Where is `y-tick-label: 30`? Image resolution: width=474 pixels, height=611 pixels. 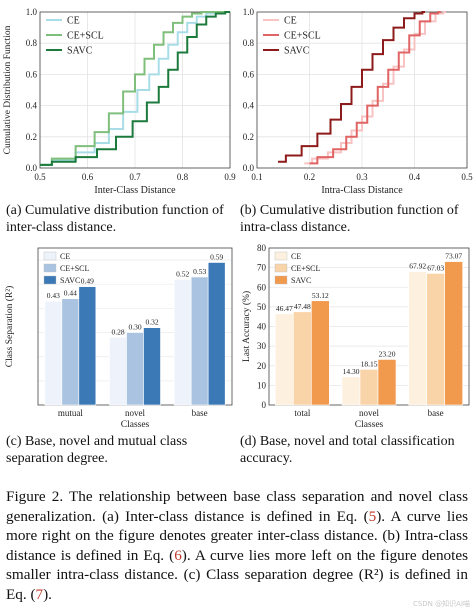
y-tick-label: 30 is located at coordinates (262, 346).